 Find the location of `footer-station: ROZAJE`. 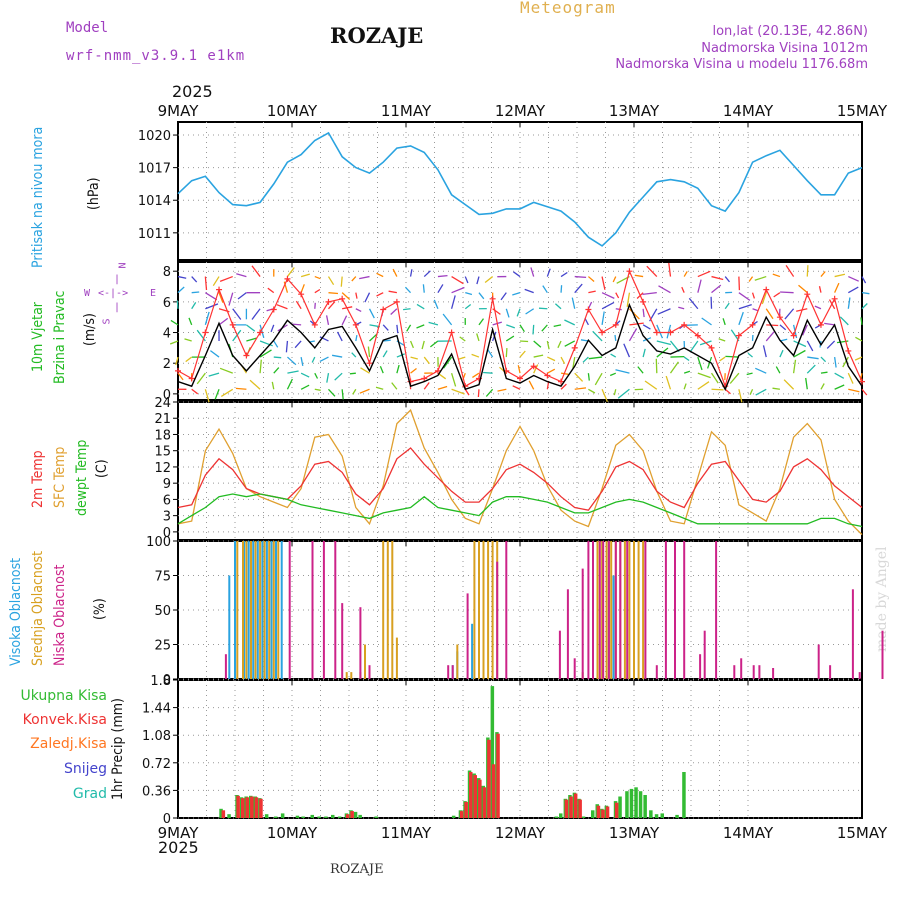

footer-station: ROZAJE is located at coordinates (357, 869).